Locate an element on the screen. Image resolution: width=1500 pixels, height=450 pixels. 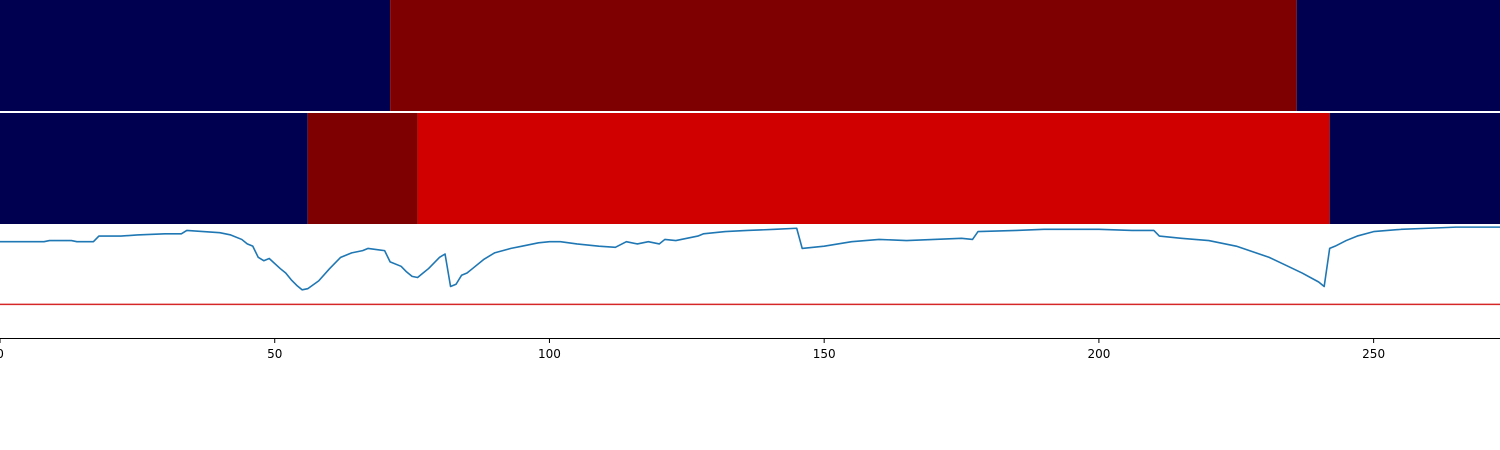
x-tick-label-50: 50 is located at coordinates (274, 354).